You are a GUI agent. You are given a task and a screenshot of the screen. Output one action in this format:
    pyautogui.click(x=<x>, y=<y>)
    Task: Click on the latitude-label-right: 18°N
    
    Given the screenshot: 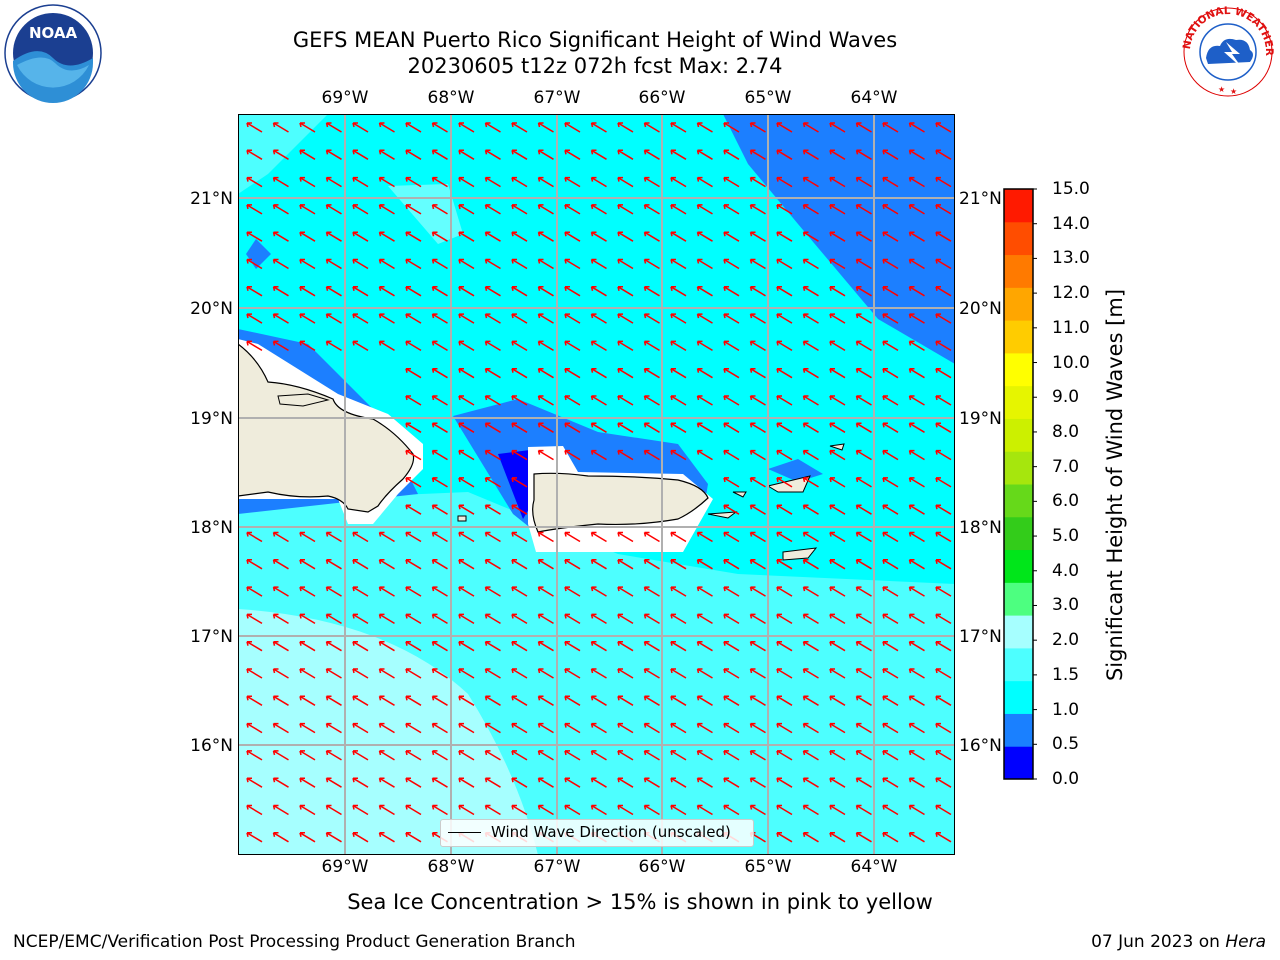 What is the action you would take?
    pyautogui.click(x=980, y=528)
    